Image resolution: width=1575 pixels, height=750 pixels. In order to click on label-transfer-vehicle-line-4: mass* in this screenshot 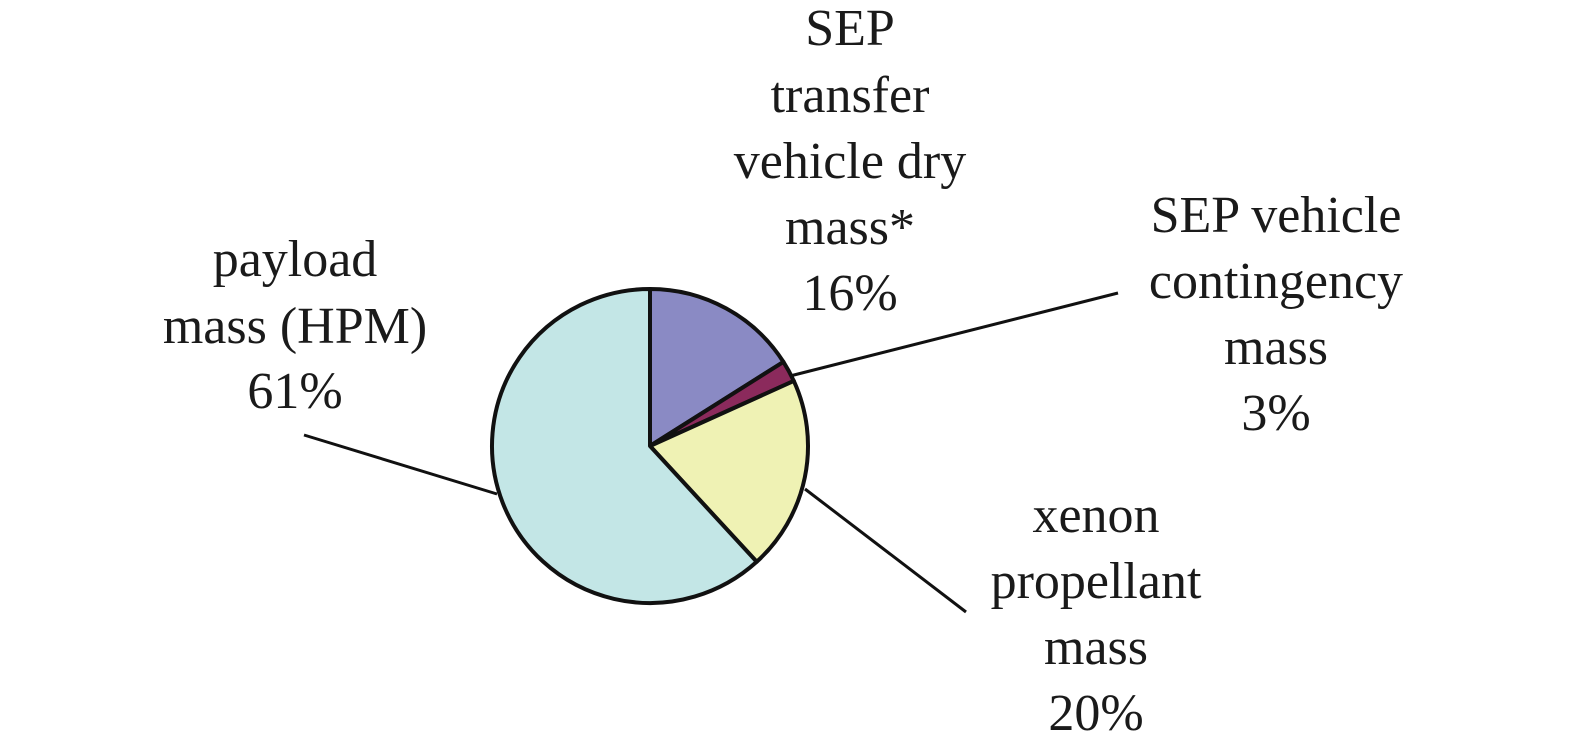, I will do `click(850, 227)`.